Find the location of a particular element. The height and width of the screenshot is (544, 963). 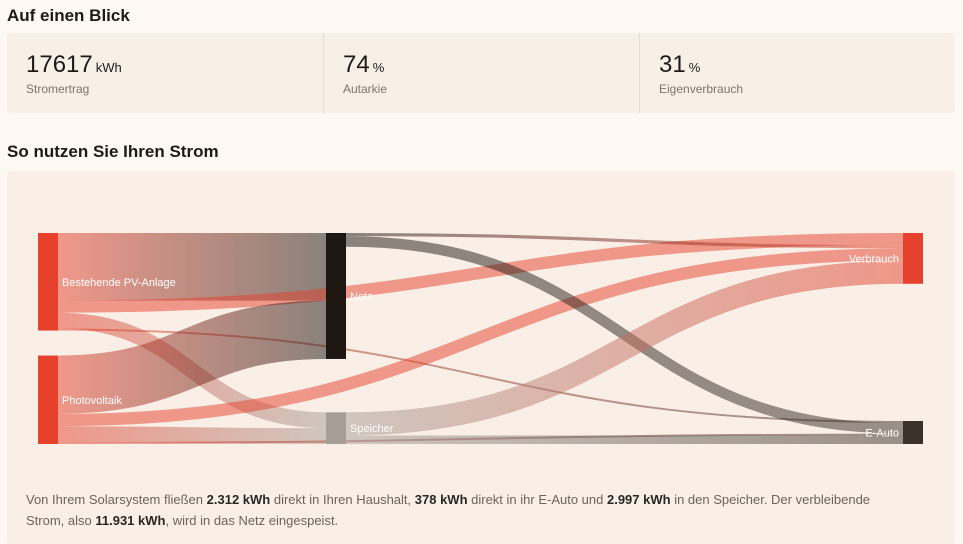

sankey-node-eauto is located at coordinates (913, 432).